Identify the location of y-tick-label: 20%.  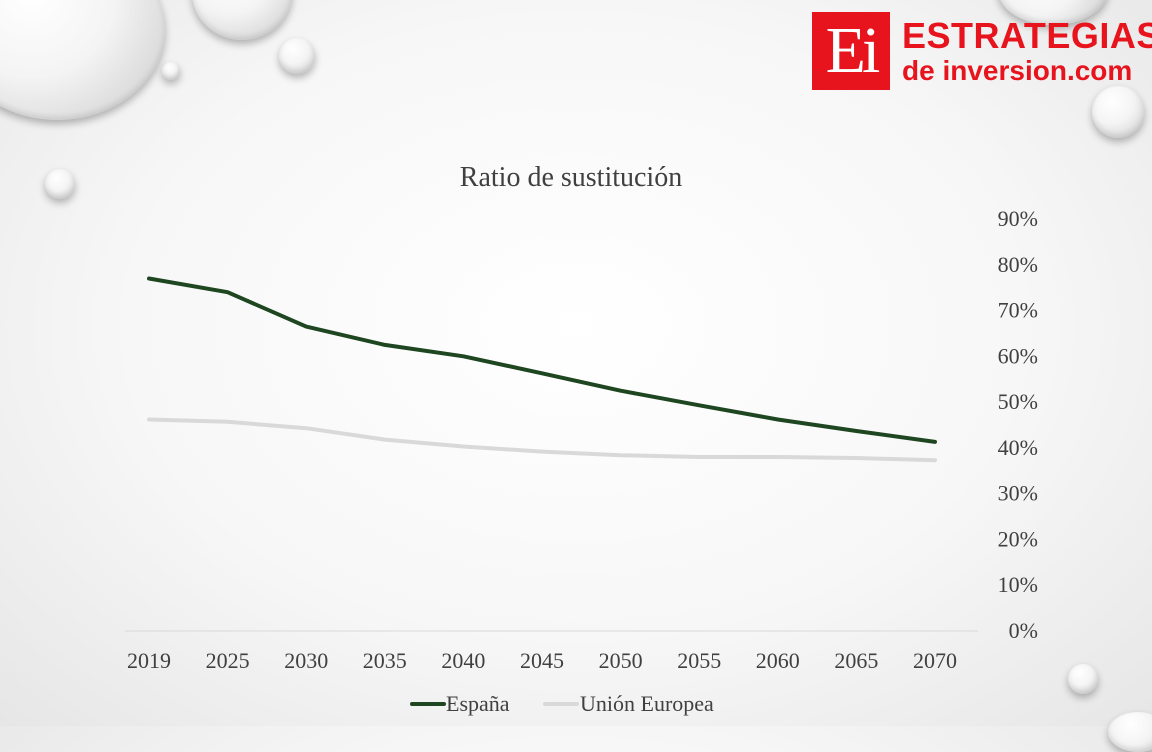
(1018, 538).